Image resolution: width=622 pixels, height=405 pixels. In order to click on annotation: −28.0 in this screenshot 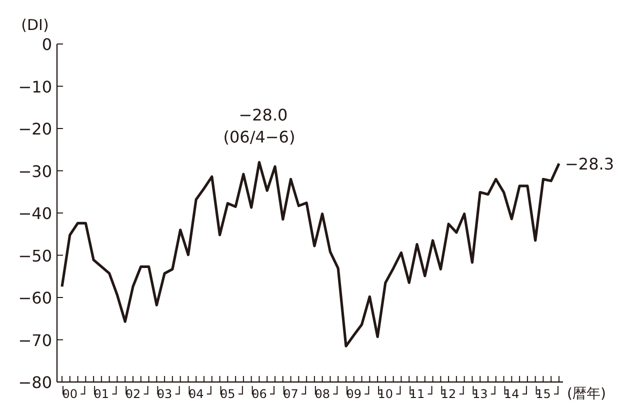, I will do `click(263, 114)`.